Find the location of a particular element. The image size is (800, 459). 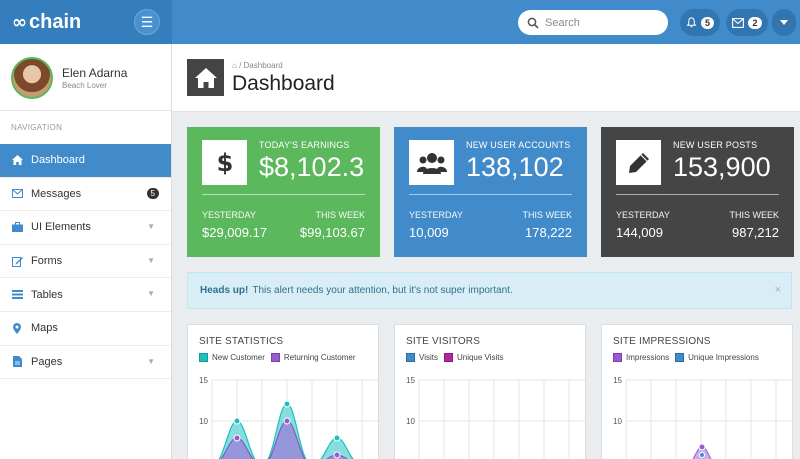

search-icon is located at coordinates (533, 23).